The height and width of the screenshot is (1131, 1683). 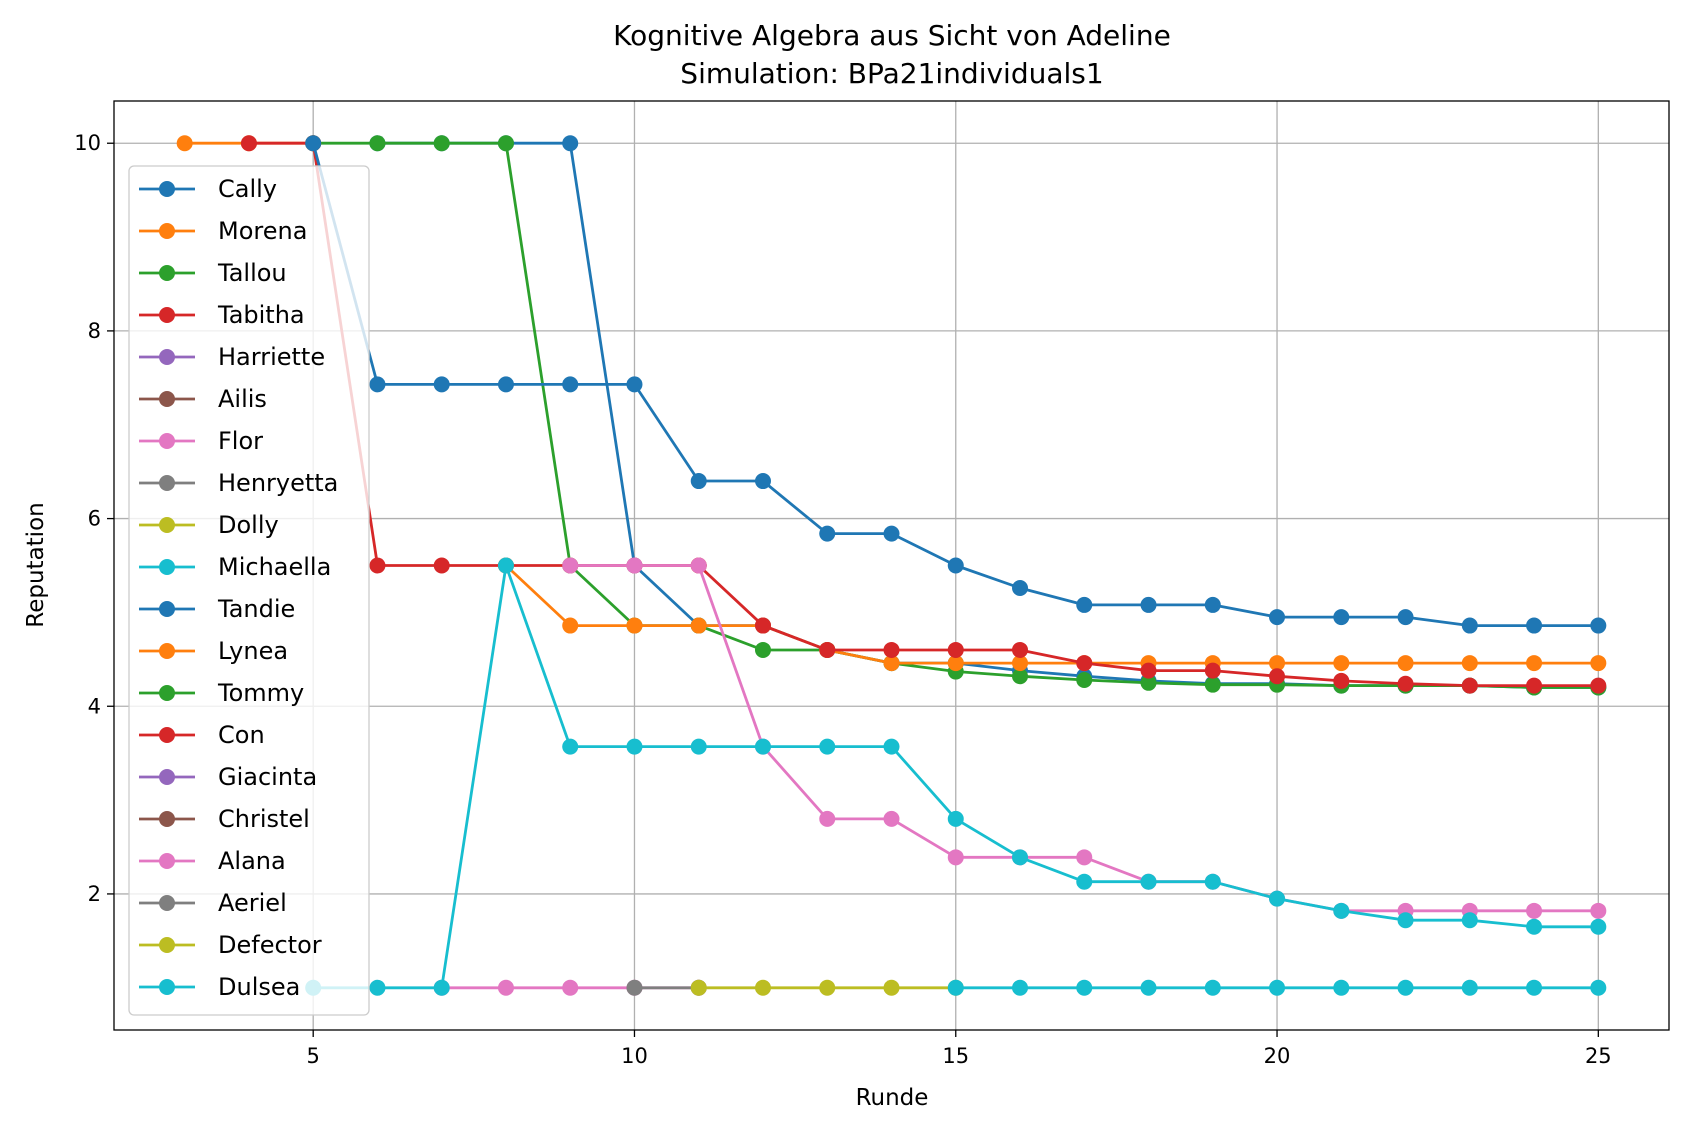 I want to click on data-point-cally, so click(x=570, y=143).